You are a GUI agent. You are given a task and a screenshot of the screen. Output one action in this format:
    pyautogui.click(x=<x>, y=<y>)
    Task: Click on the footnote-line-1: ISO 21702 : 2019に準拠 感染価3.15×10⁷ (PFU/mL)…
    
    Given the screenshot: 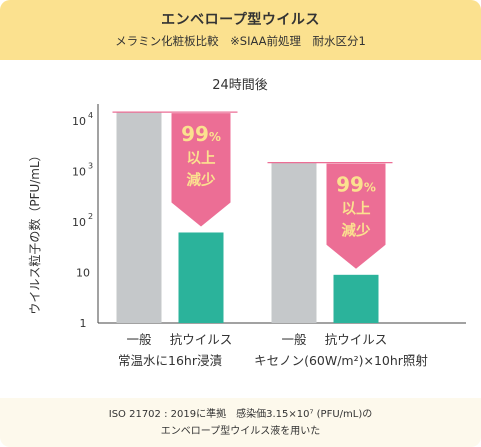 What is the action you would take?
    pyautogui.click(x=240, y=414)
    